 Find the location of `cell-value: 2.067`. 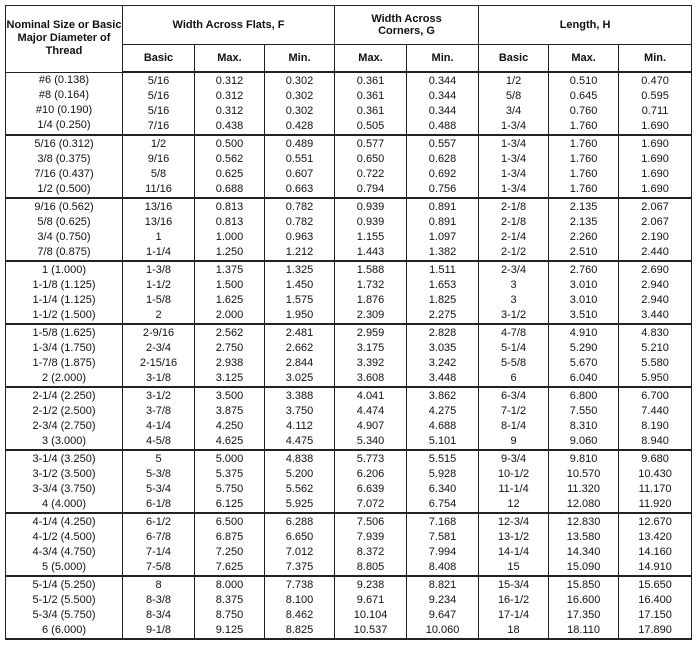

cell-value: 2.067 is located at coordinates (655, 221).